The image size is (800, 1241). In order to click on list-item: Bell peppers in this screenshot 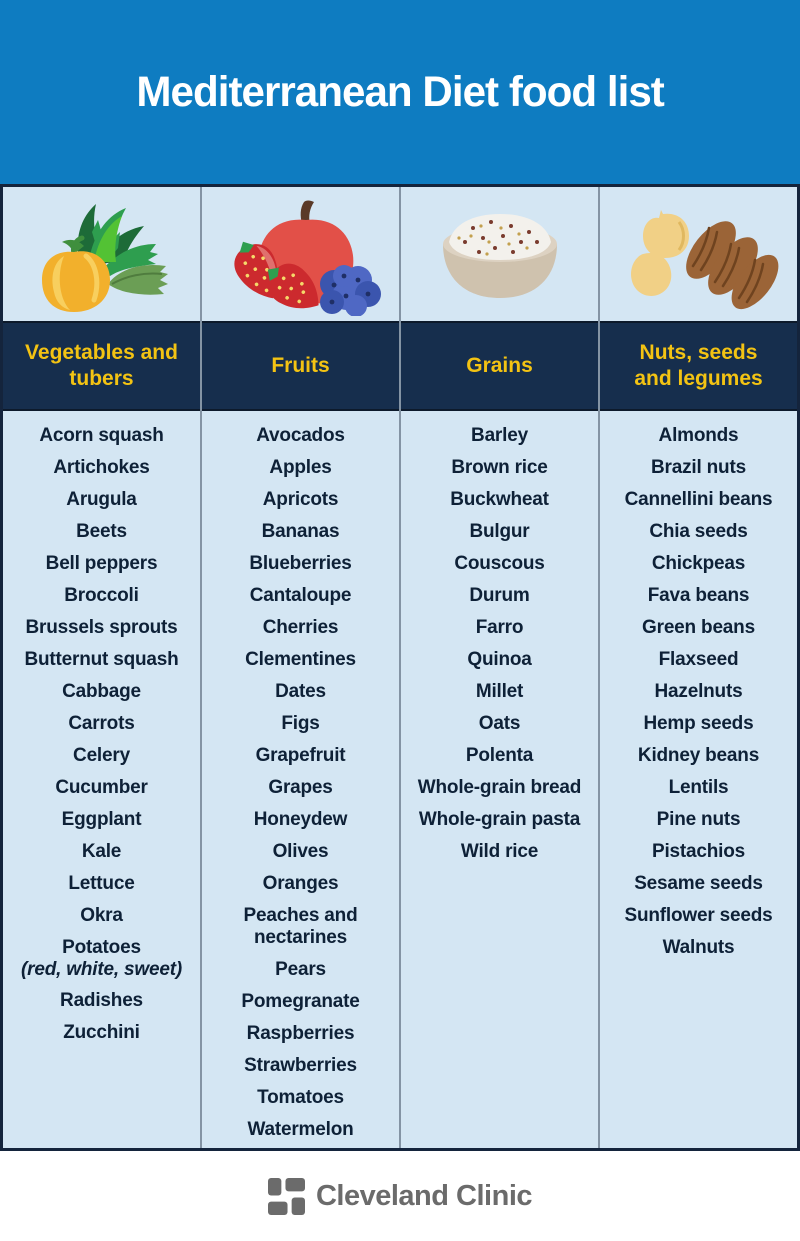, I will do `click(101, 563)`.